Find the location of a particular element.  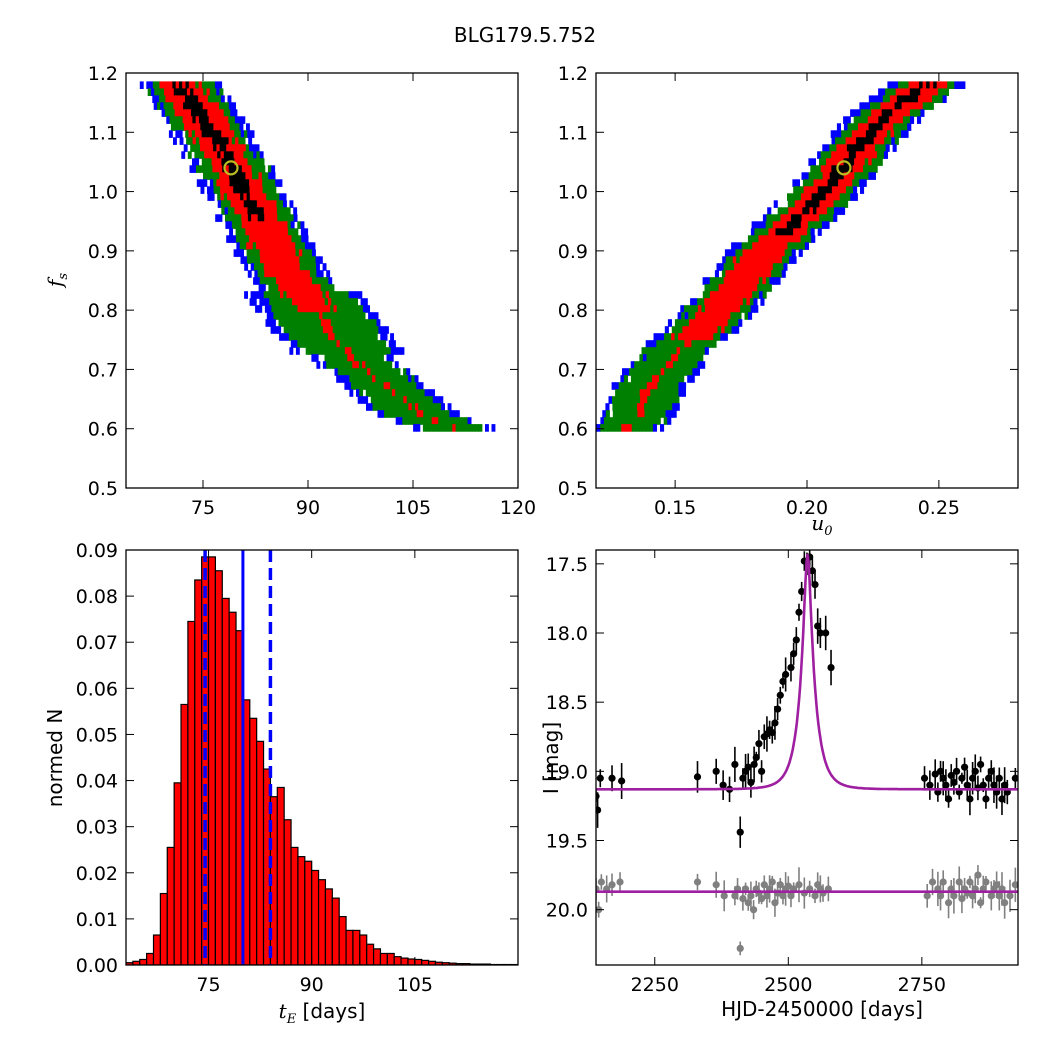

histogram-bar is located at coordinates (156, 949).